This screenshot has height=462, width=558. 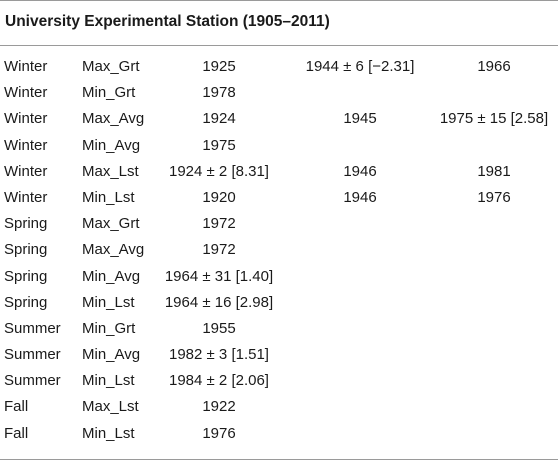 What do you see at coordinates (219, 433) in the screenshot?
I see `value-cell-1: 1976` at bounding box center [219, 433].